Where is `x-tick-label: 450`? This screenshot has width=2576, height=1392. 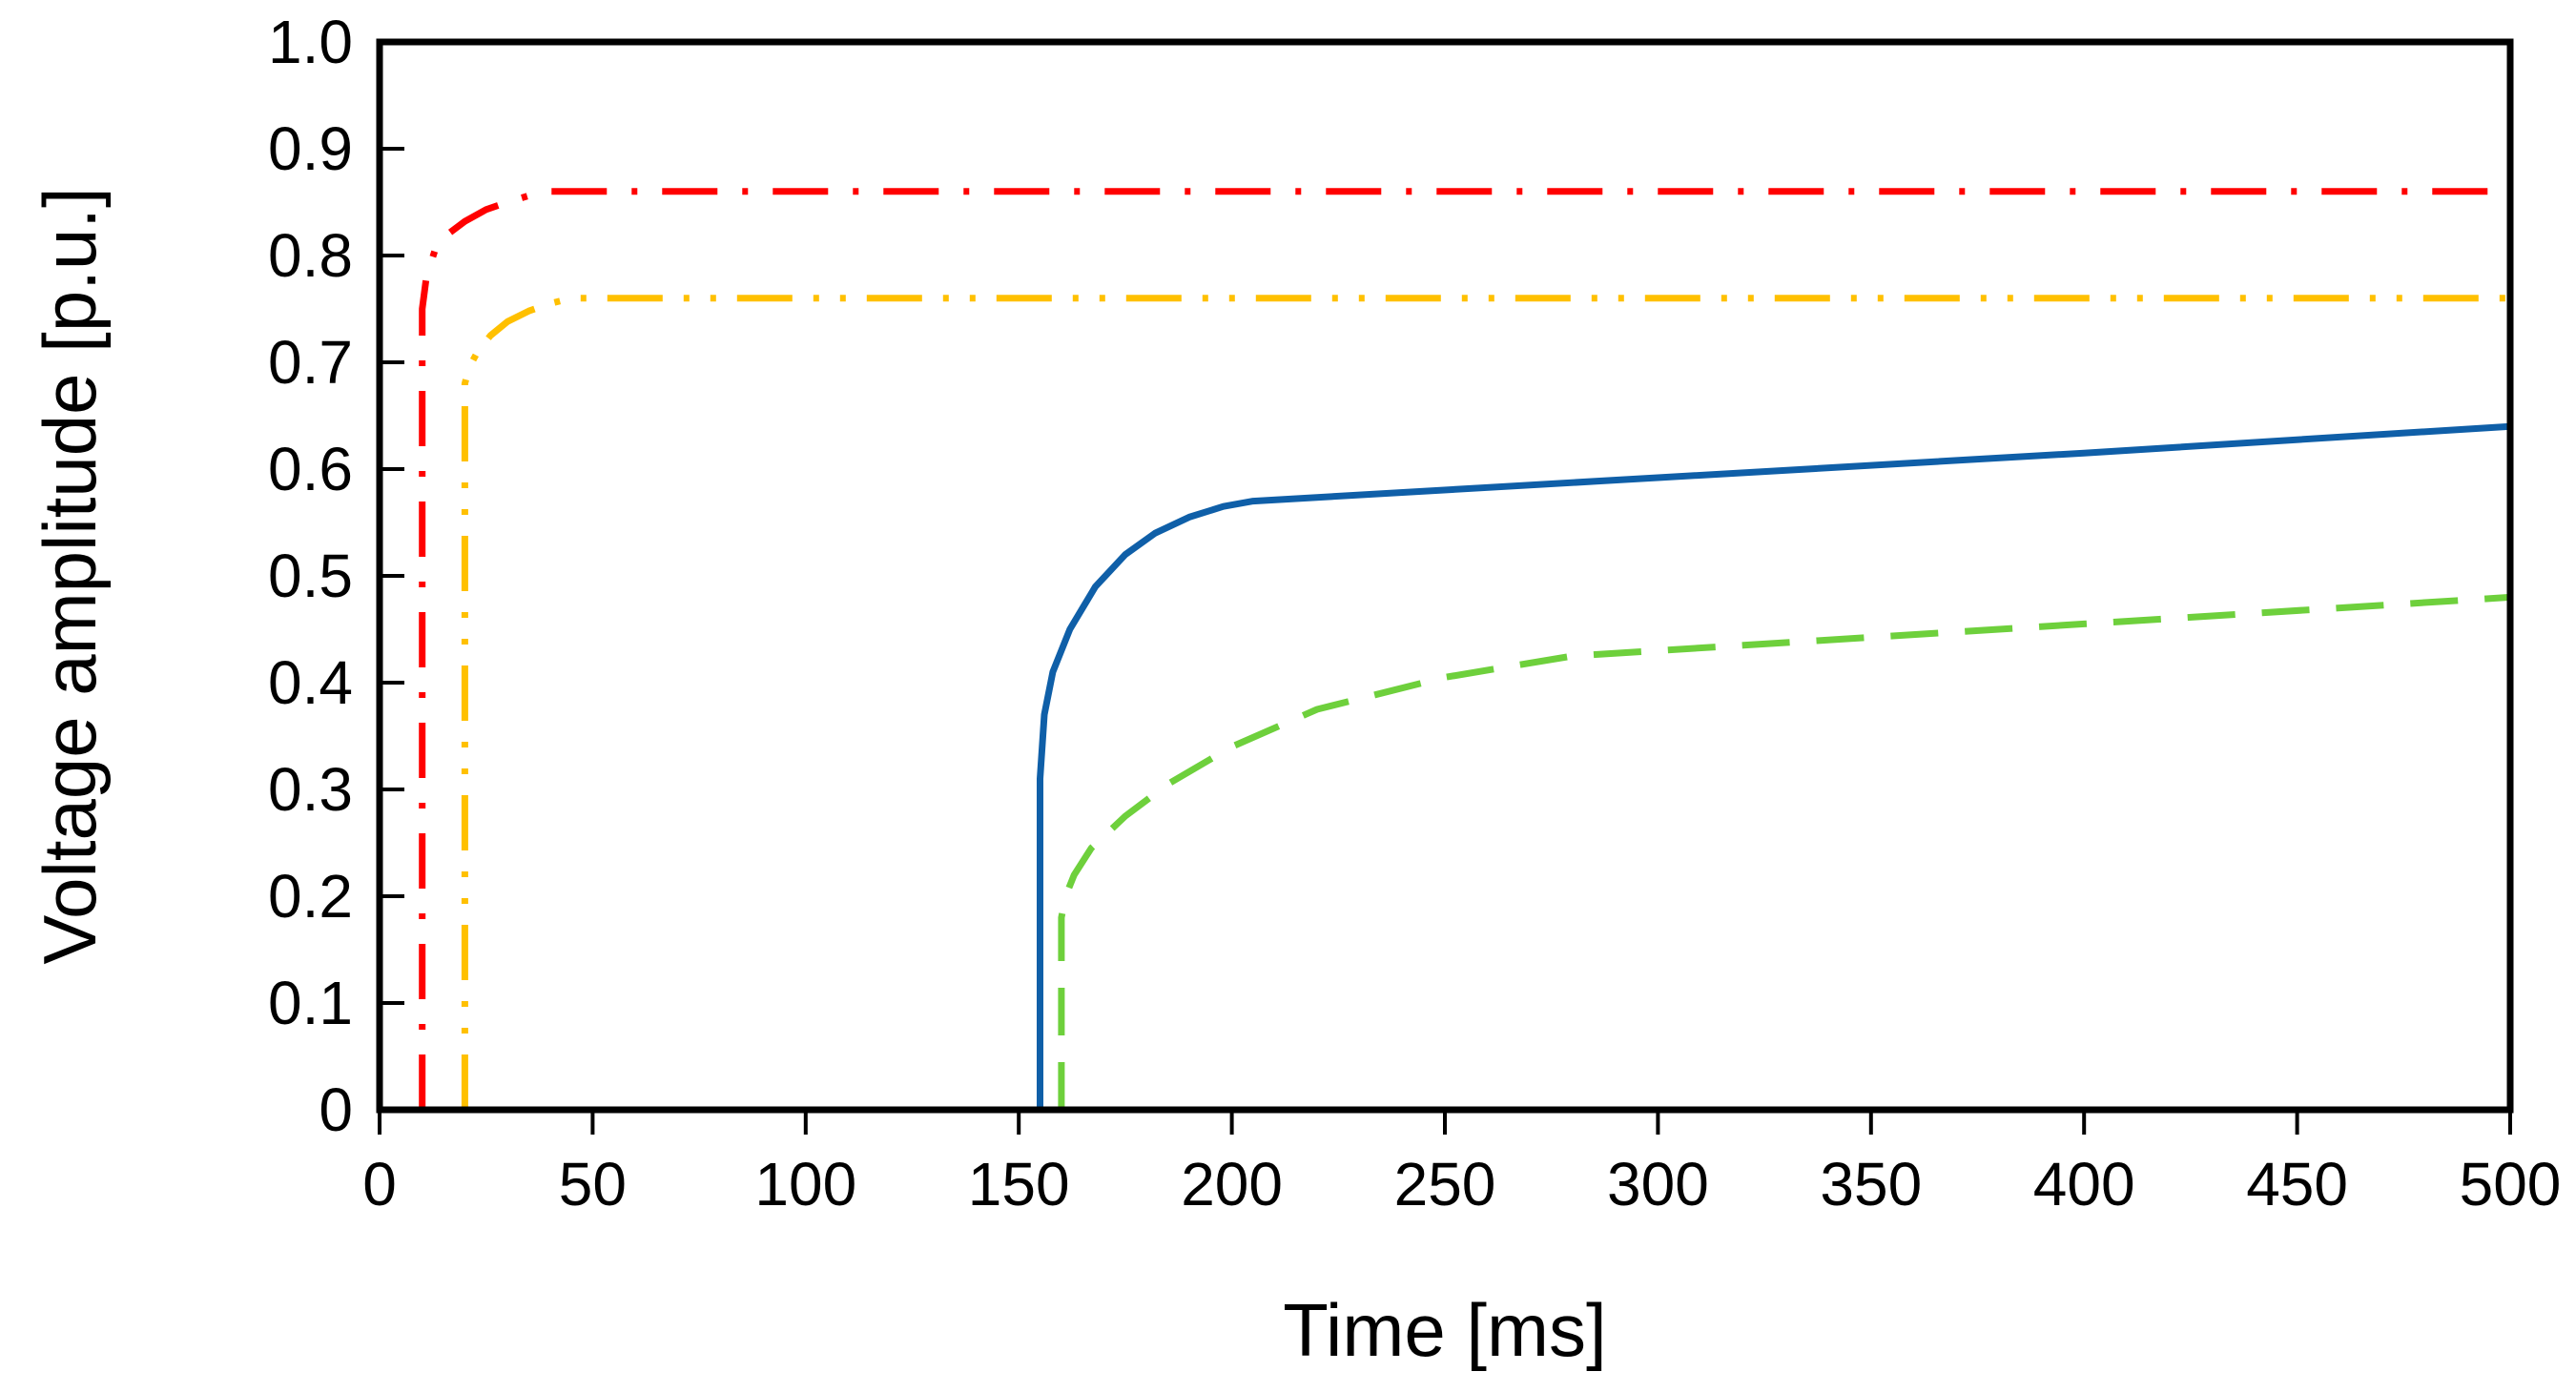 x-tick-label: 450 is located at coordinates (2297, 1184).